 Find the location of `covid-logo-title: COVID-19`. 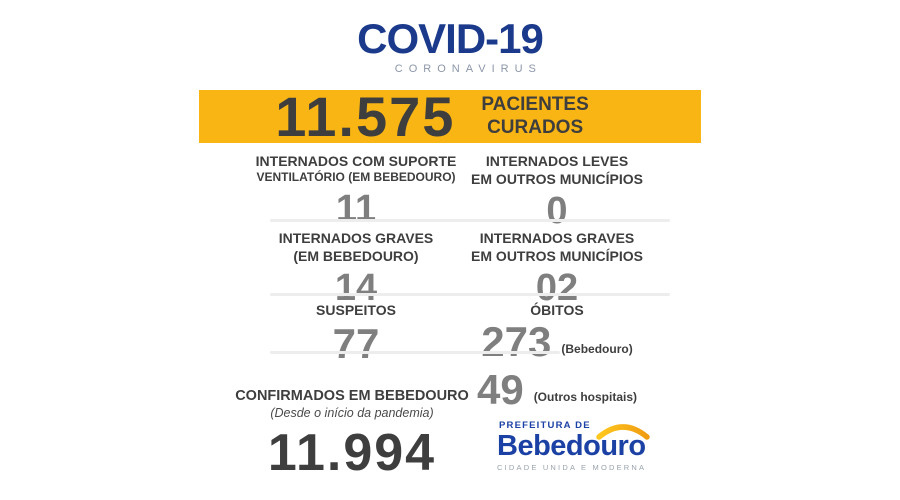

covid-logo-title: COVID-19 is located at coordinates (450, 38).